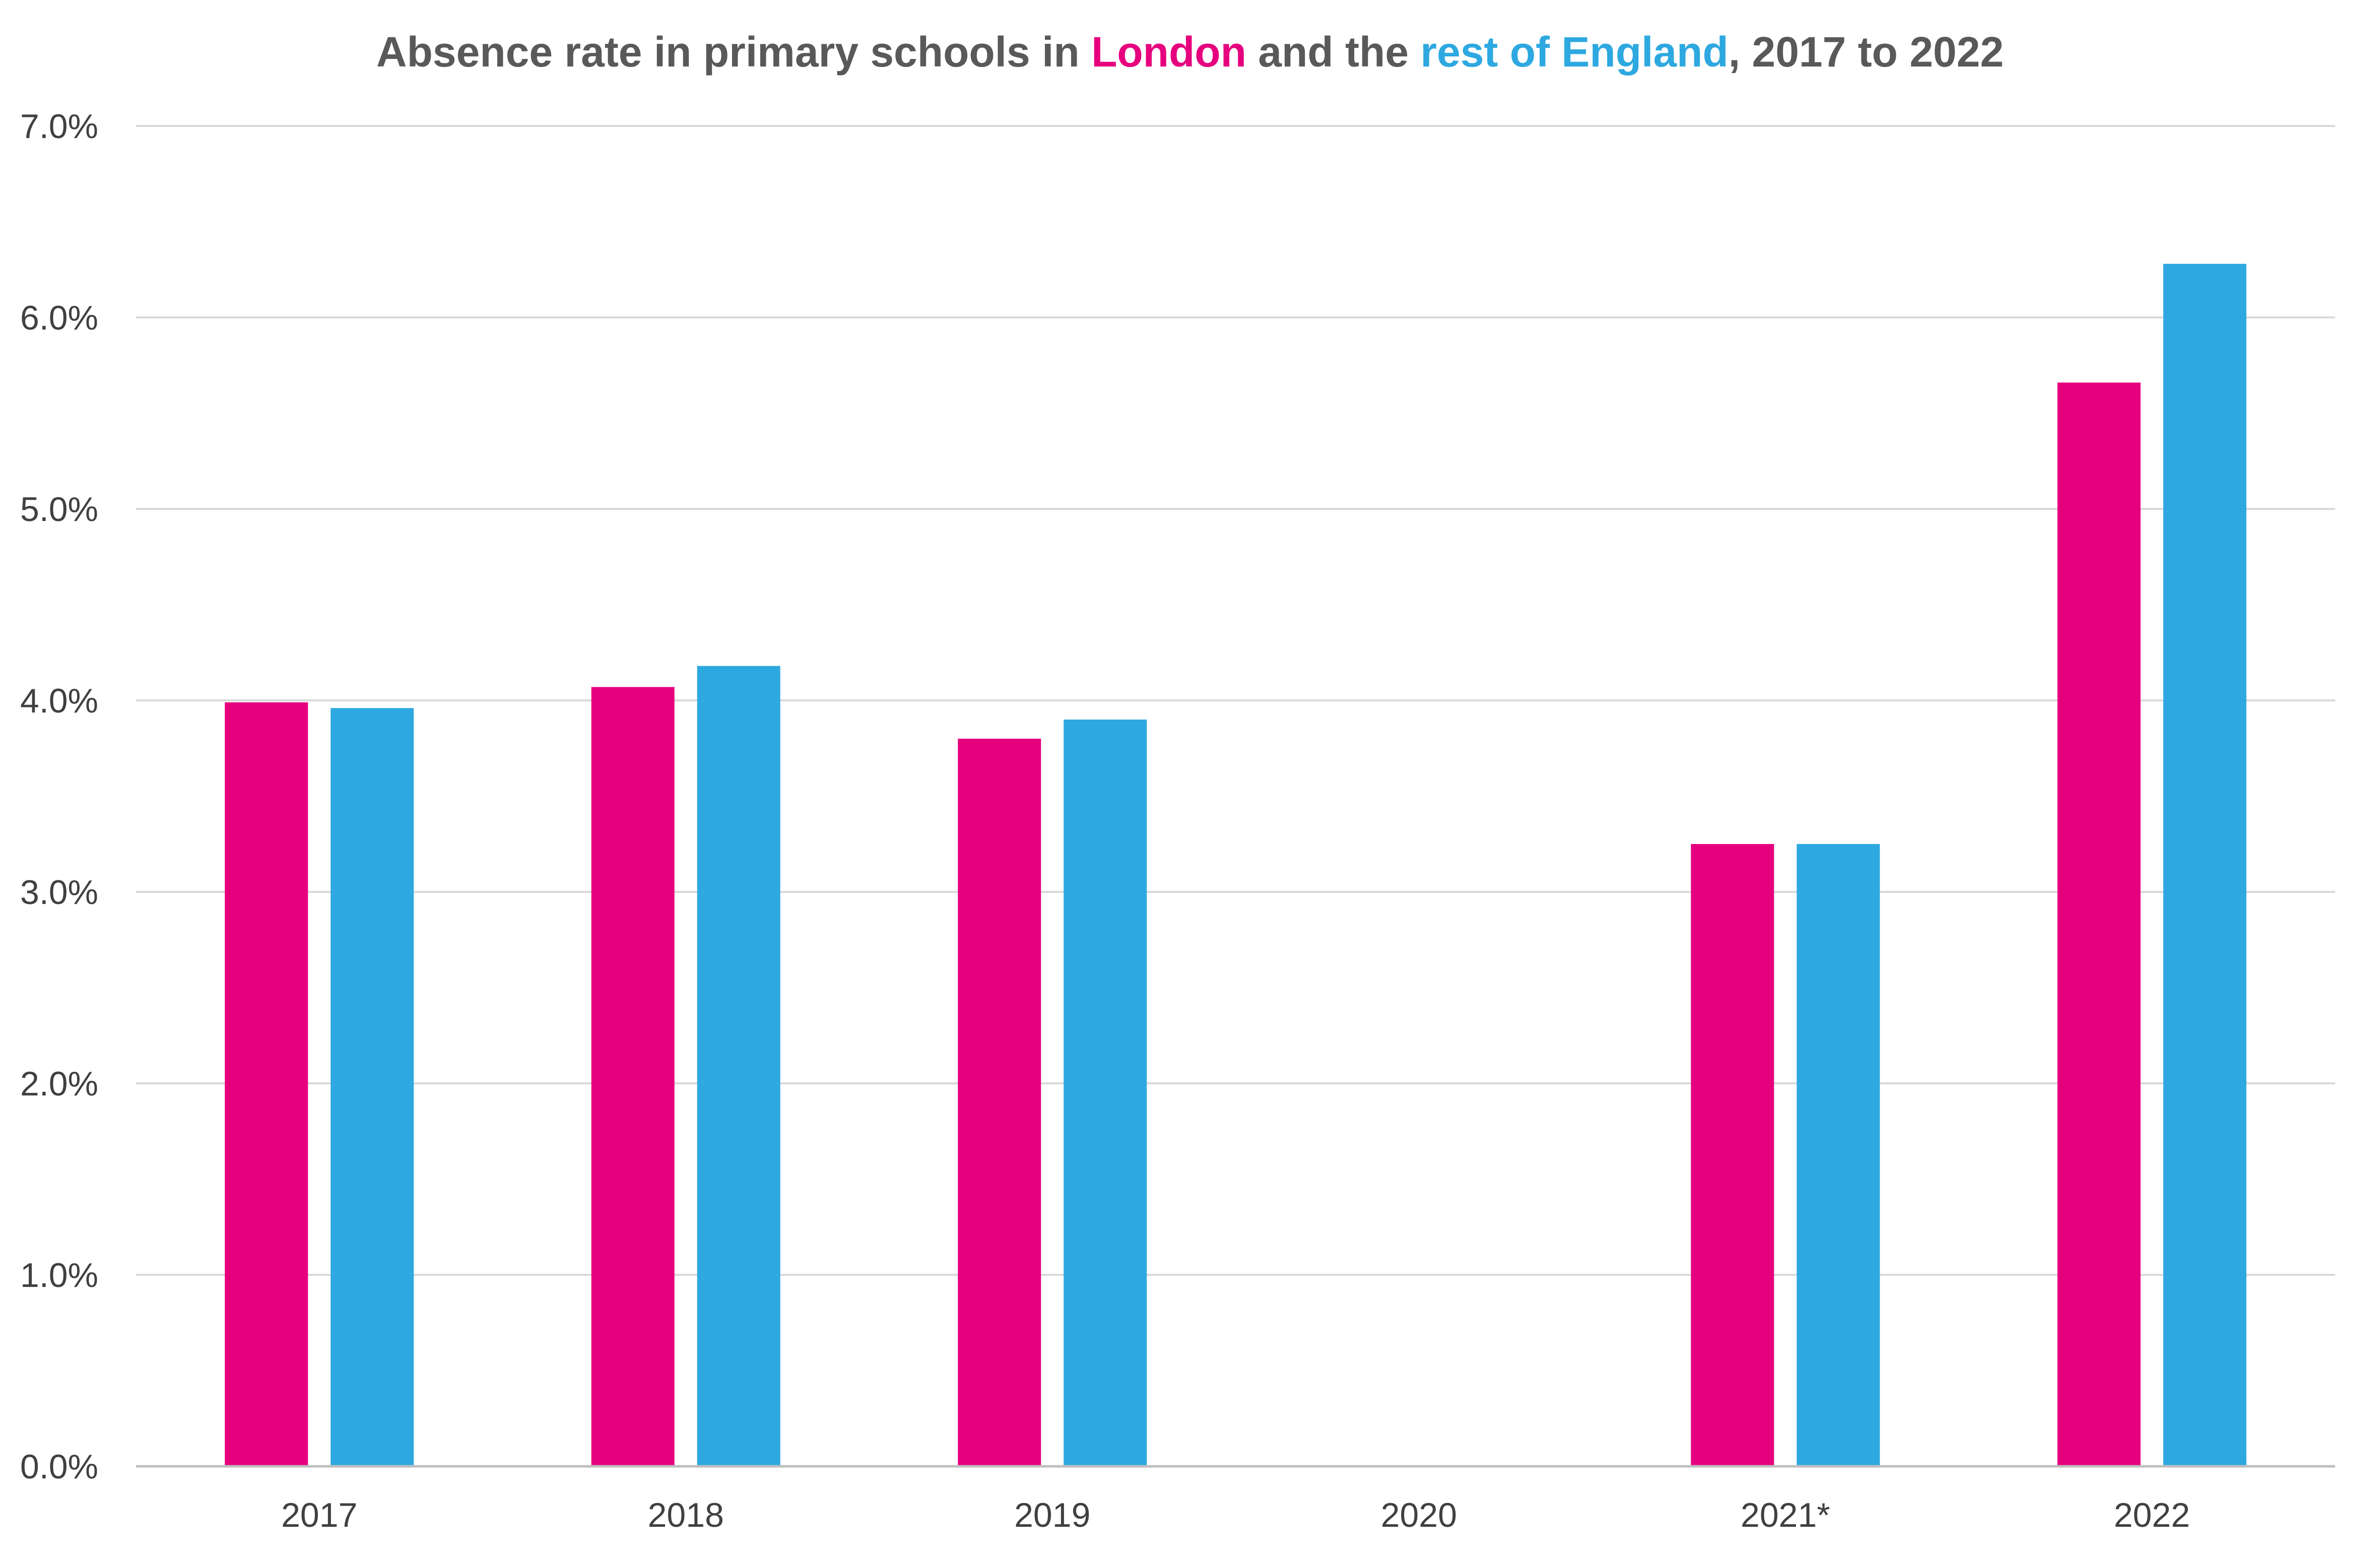 The width and height of the screenshot is (2380, 1554). What do you see at coordinates (266, 1084) in the screenshot?
I see `bar-london-2017` at bounding box center [266, 1084].